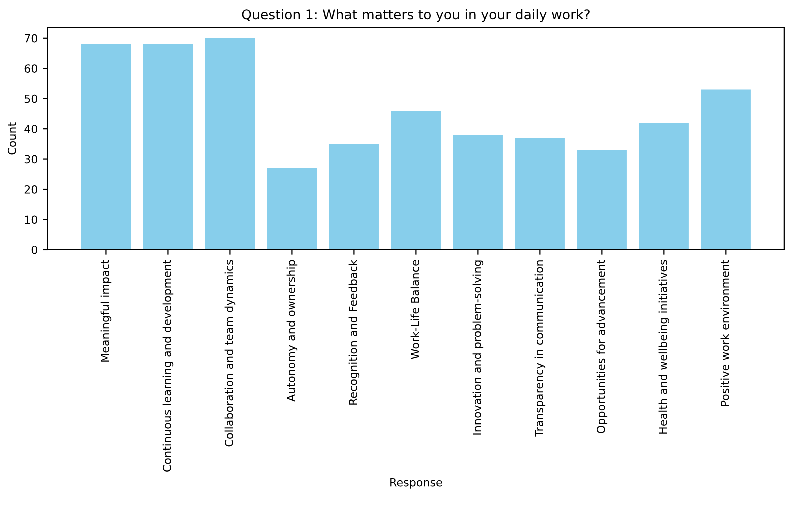 The image size is (786, 506). What do you see at coordinates (415, 310) in the screenshot?
I see `x-tick-label: Work-Life Balance` at bounding box center [415, 310].